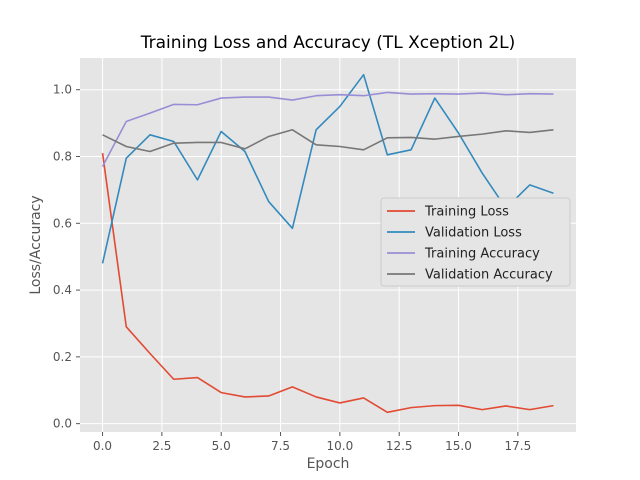  Describe the element at coordinates (489, 275) in the screenshot. I see `legend-label-validation-accuracy: Validation Accuracy` at that location.